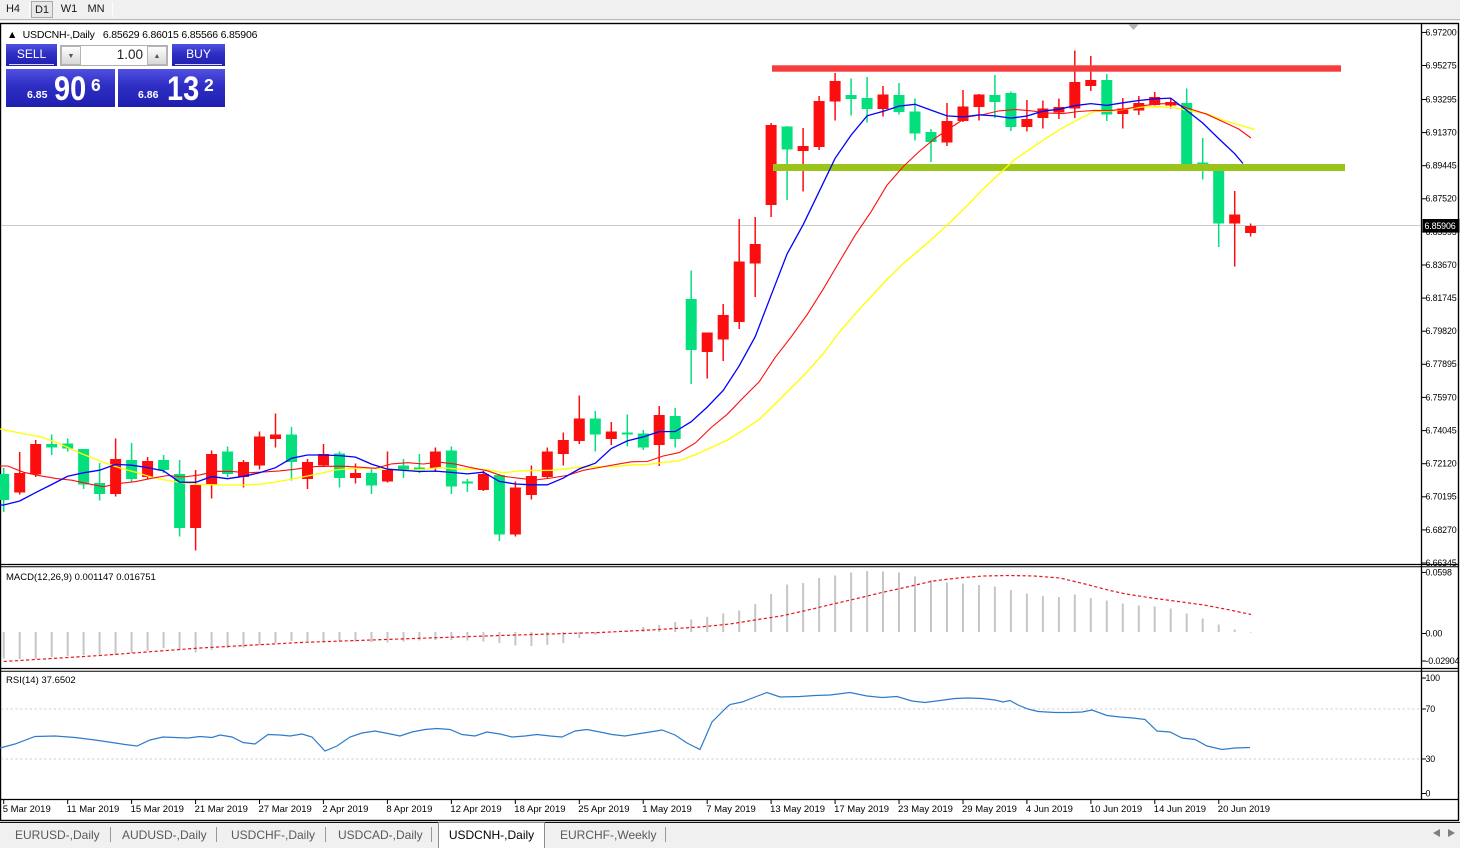 This screenshot has width=1460, height=848. I want to click on svg-text: 0.00, so click(1434, 633).